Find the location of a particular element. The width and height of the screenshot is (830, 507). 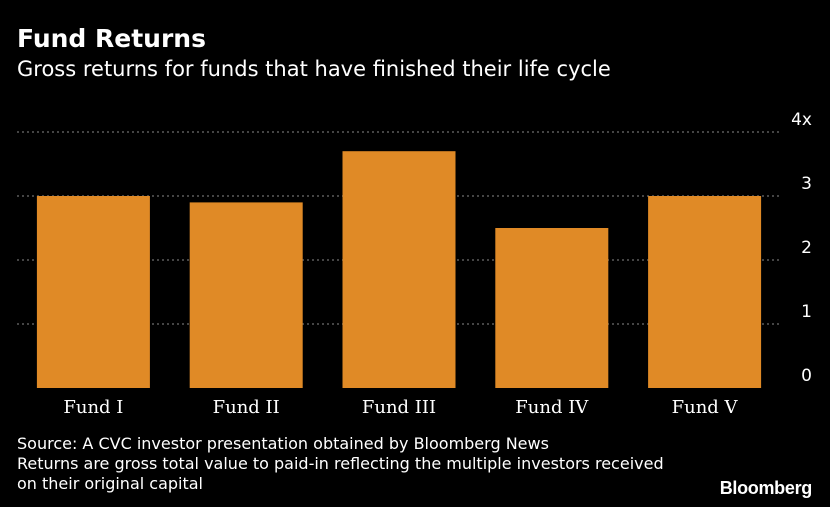

bar-fund-iii is located at coordinates (399, 269).